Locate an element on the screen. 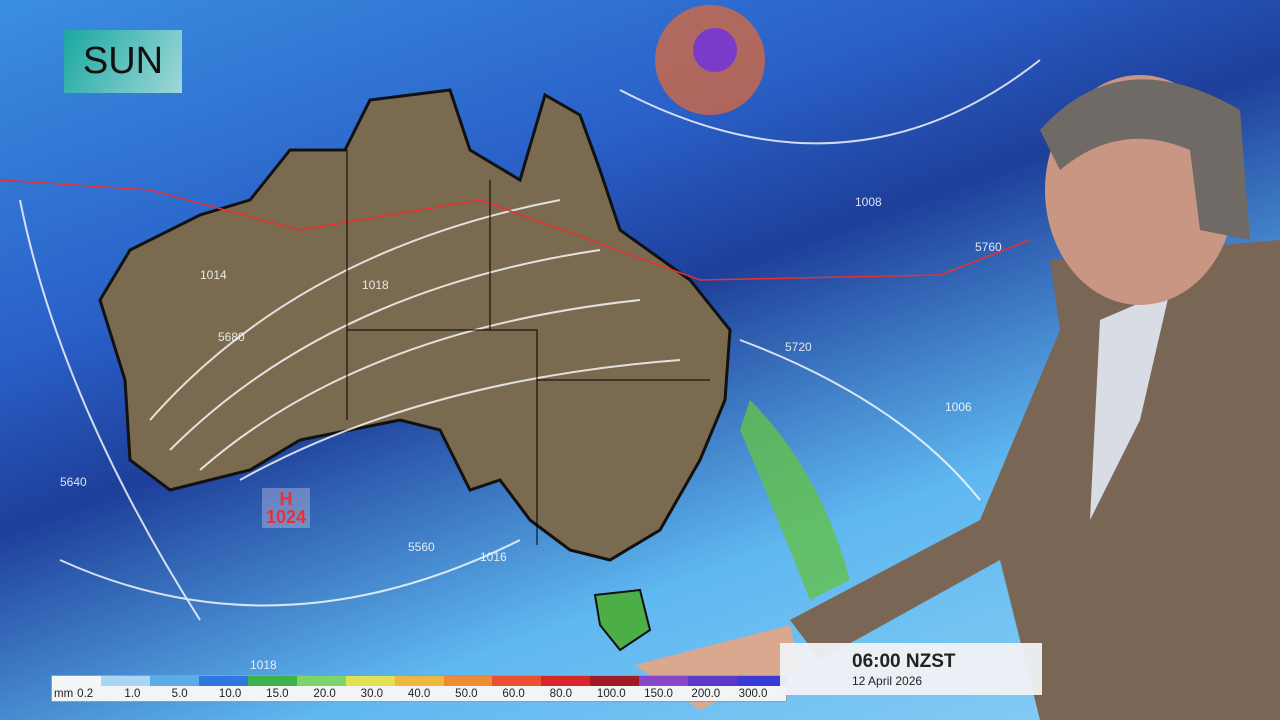  legend-value: 60.0 is located at coordinates (513, 693).